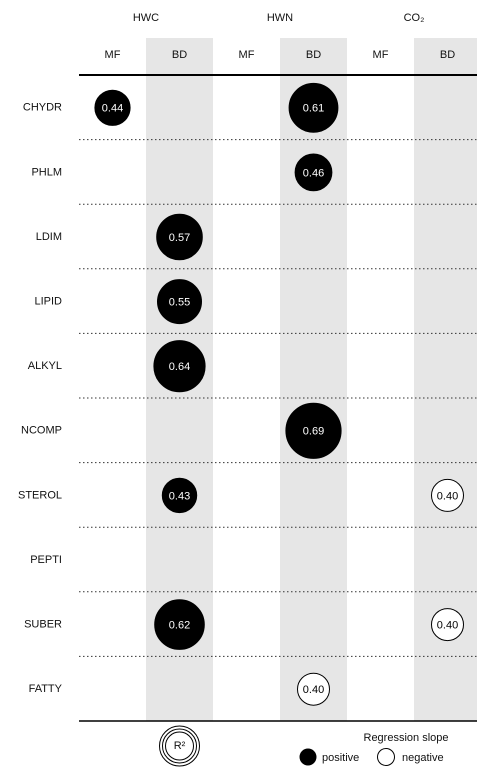  I want to click on bubble-label: 0.64, so click(179, 367).